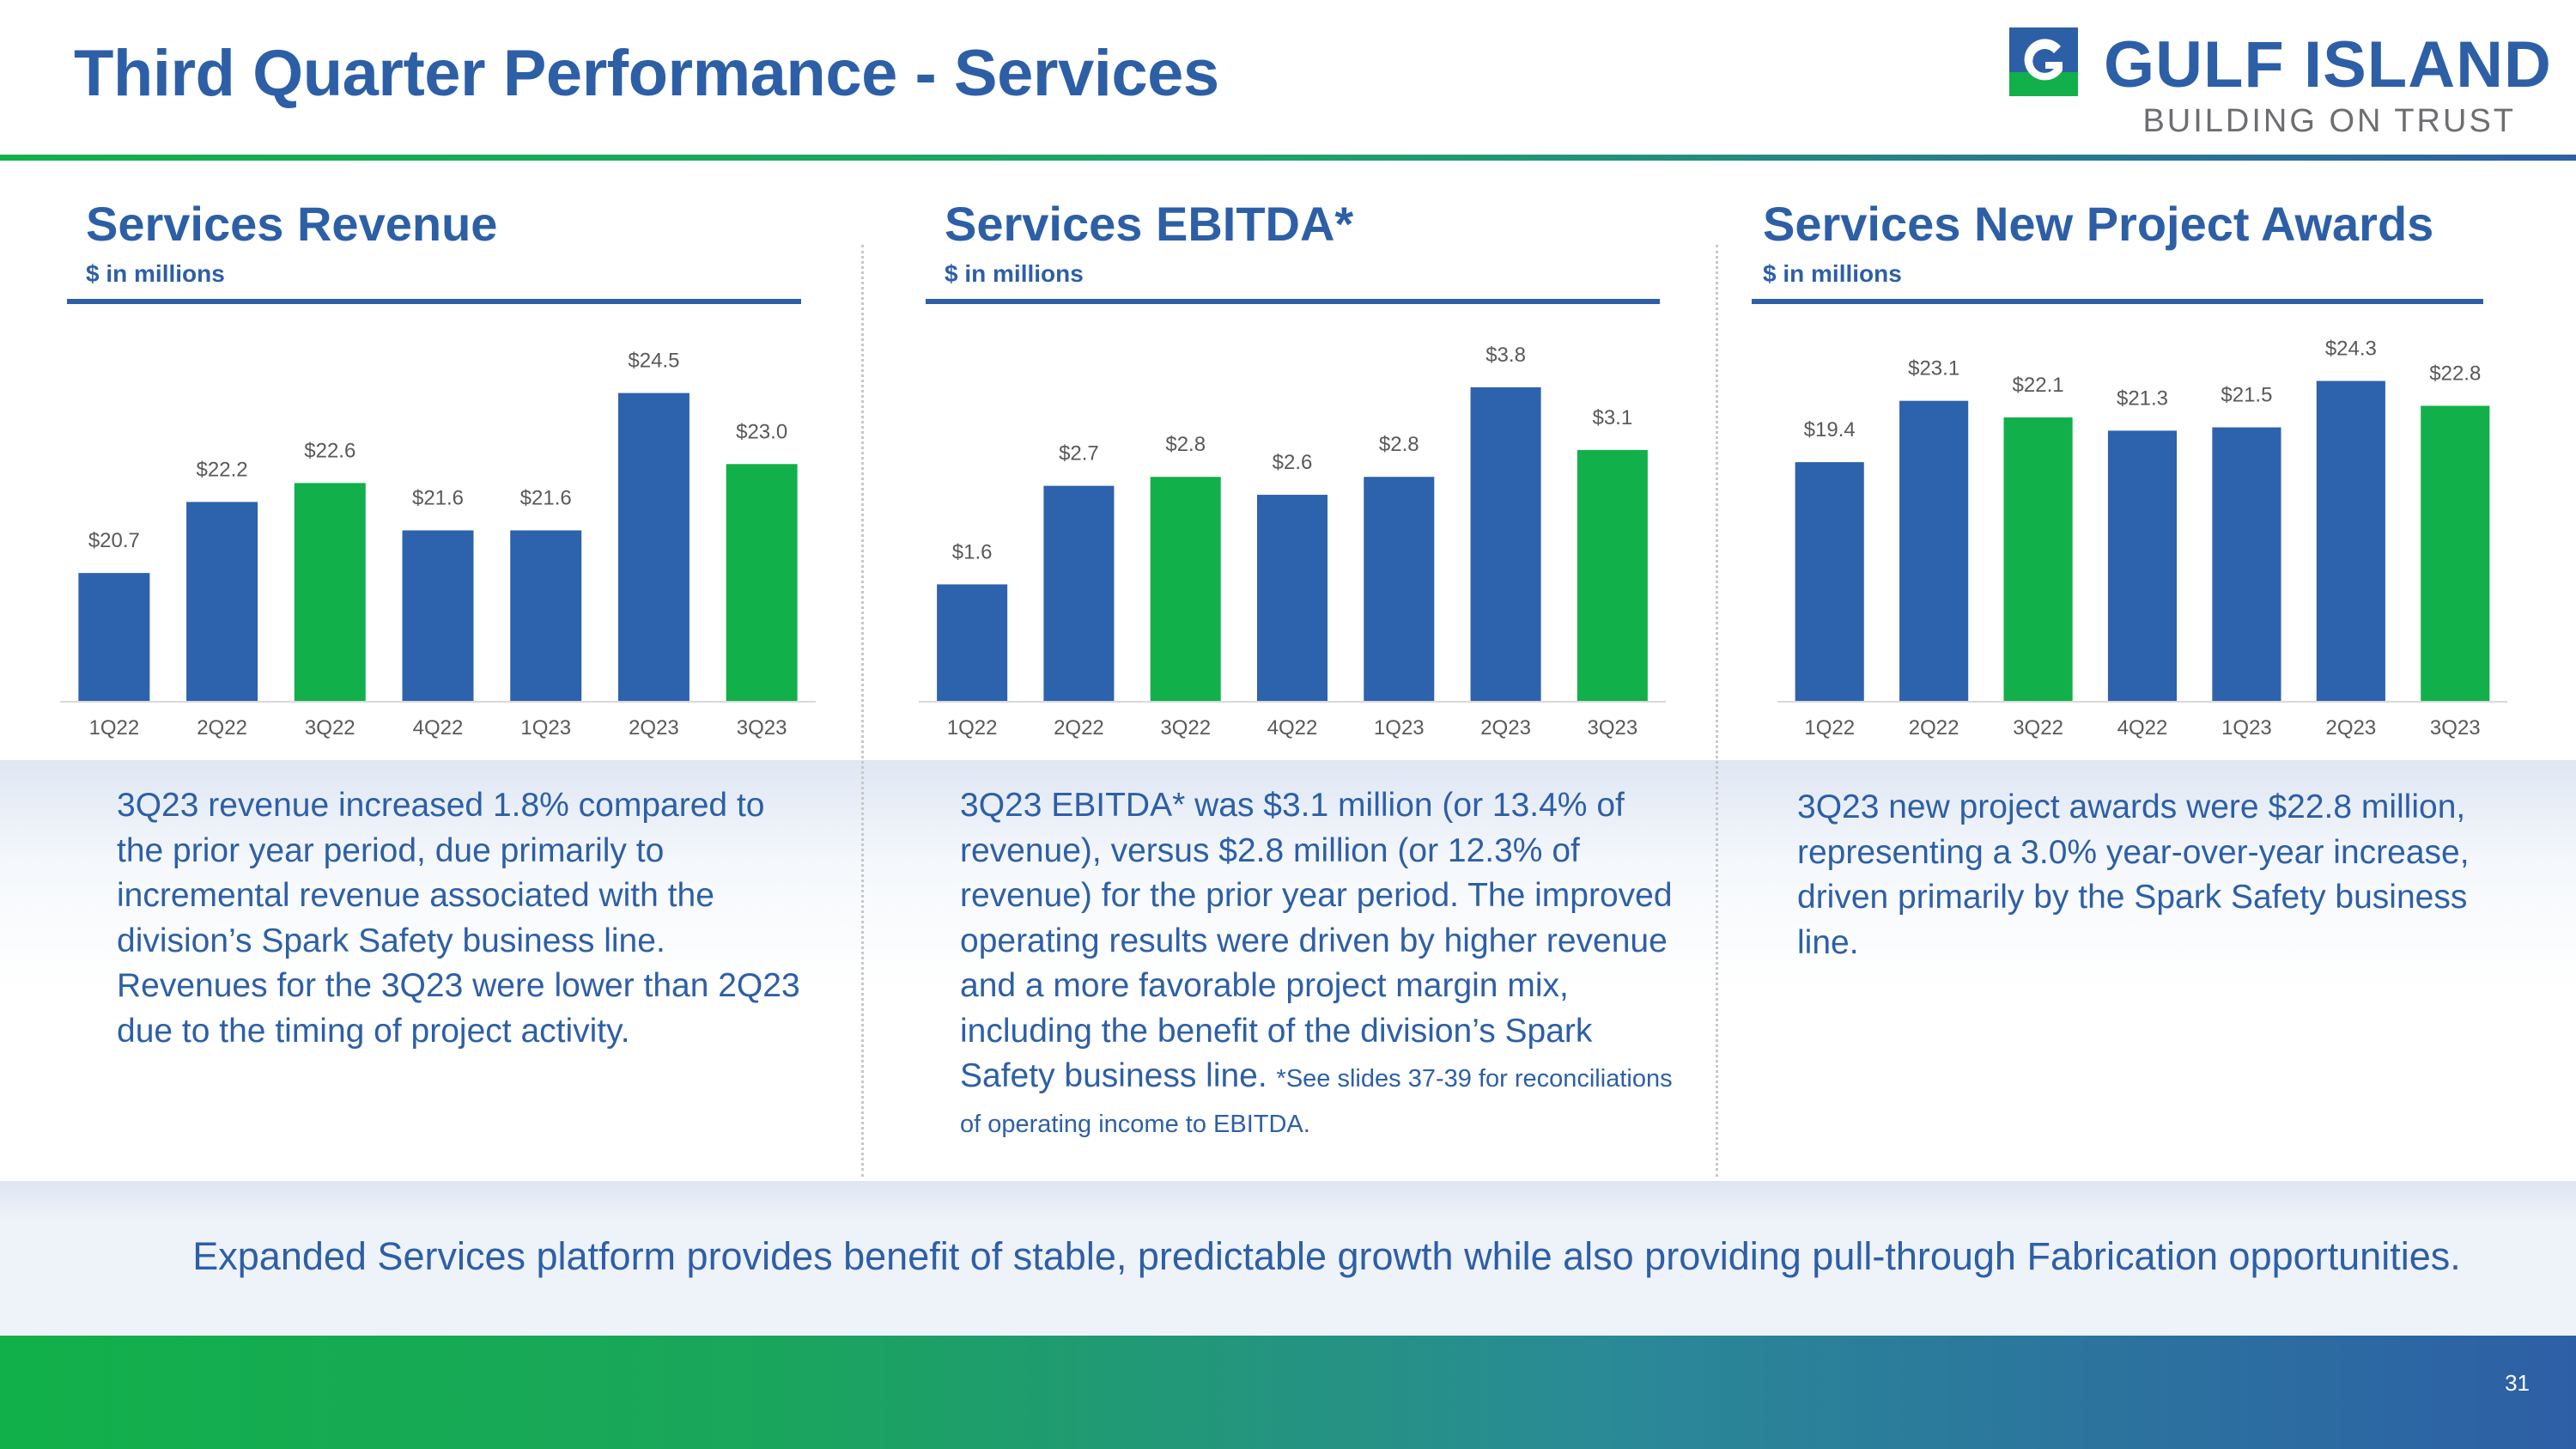  Describe the element at coordinates (2351, 349) in the screenshot. I see `data-label-2q23: $24.3` at that location.